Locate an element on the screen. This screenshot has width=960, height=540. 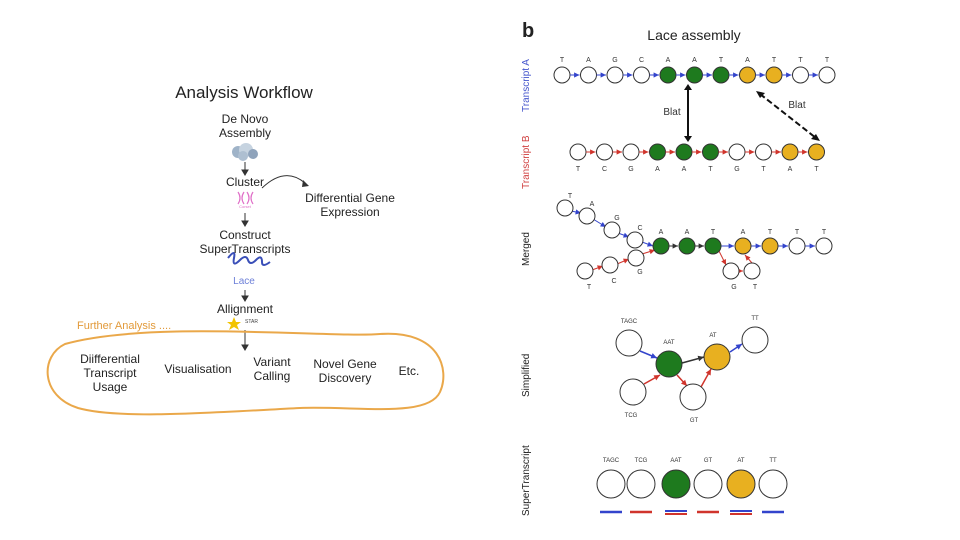
simplified-node-label: TCG is located at coordinates (631, 416).